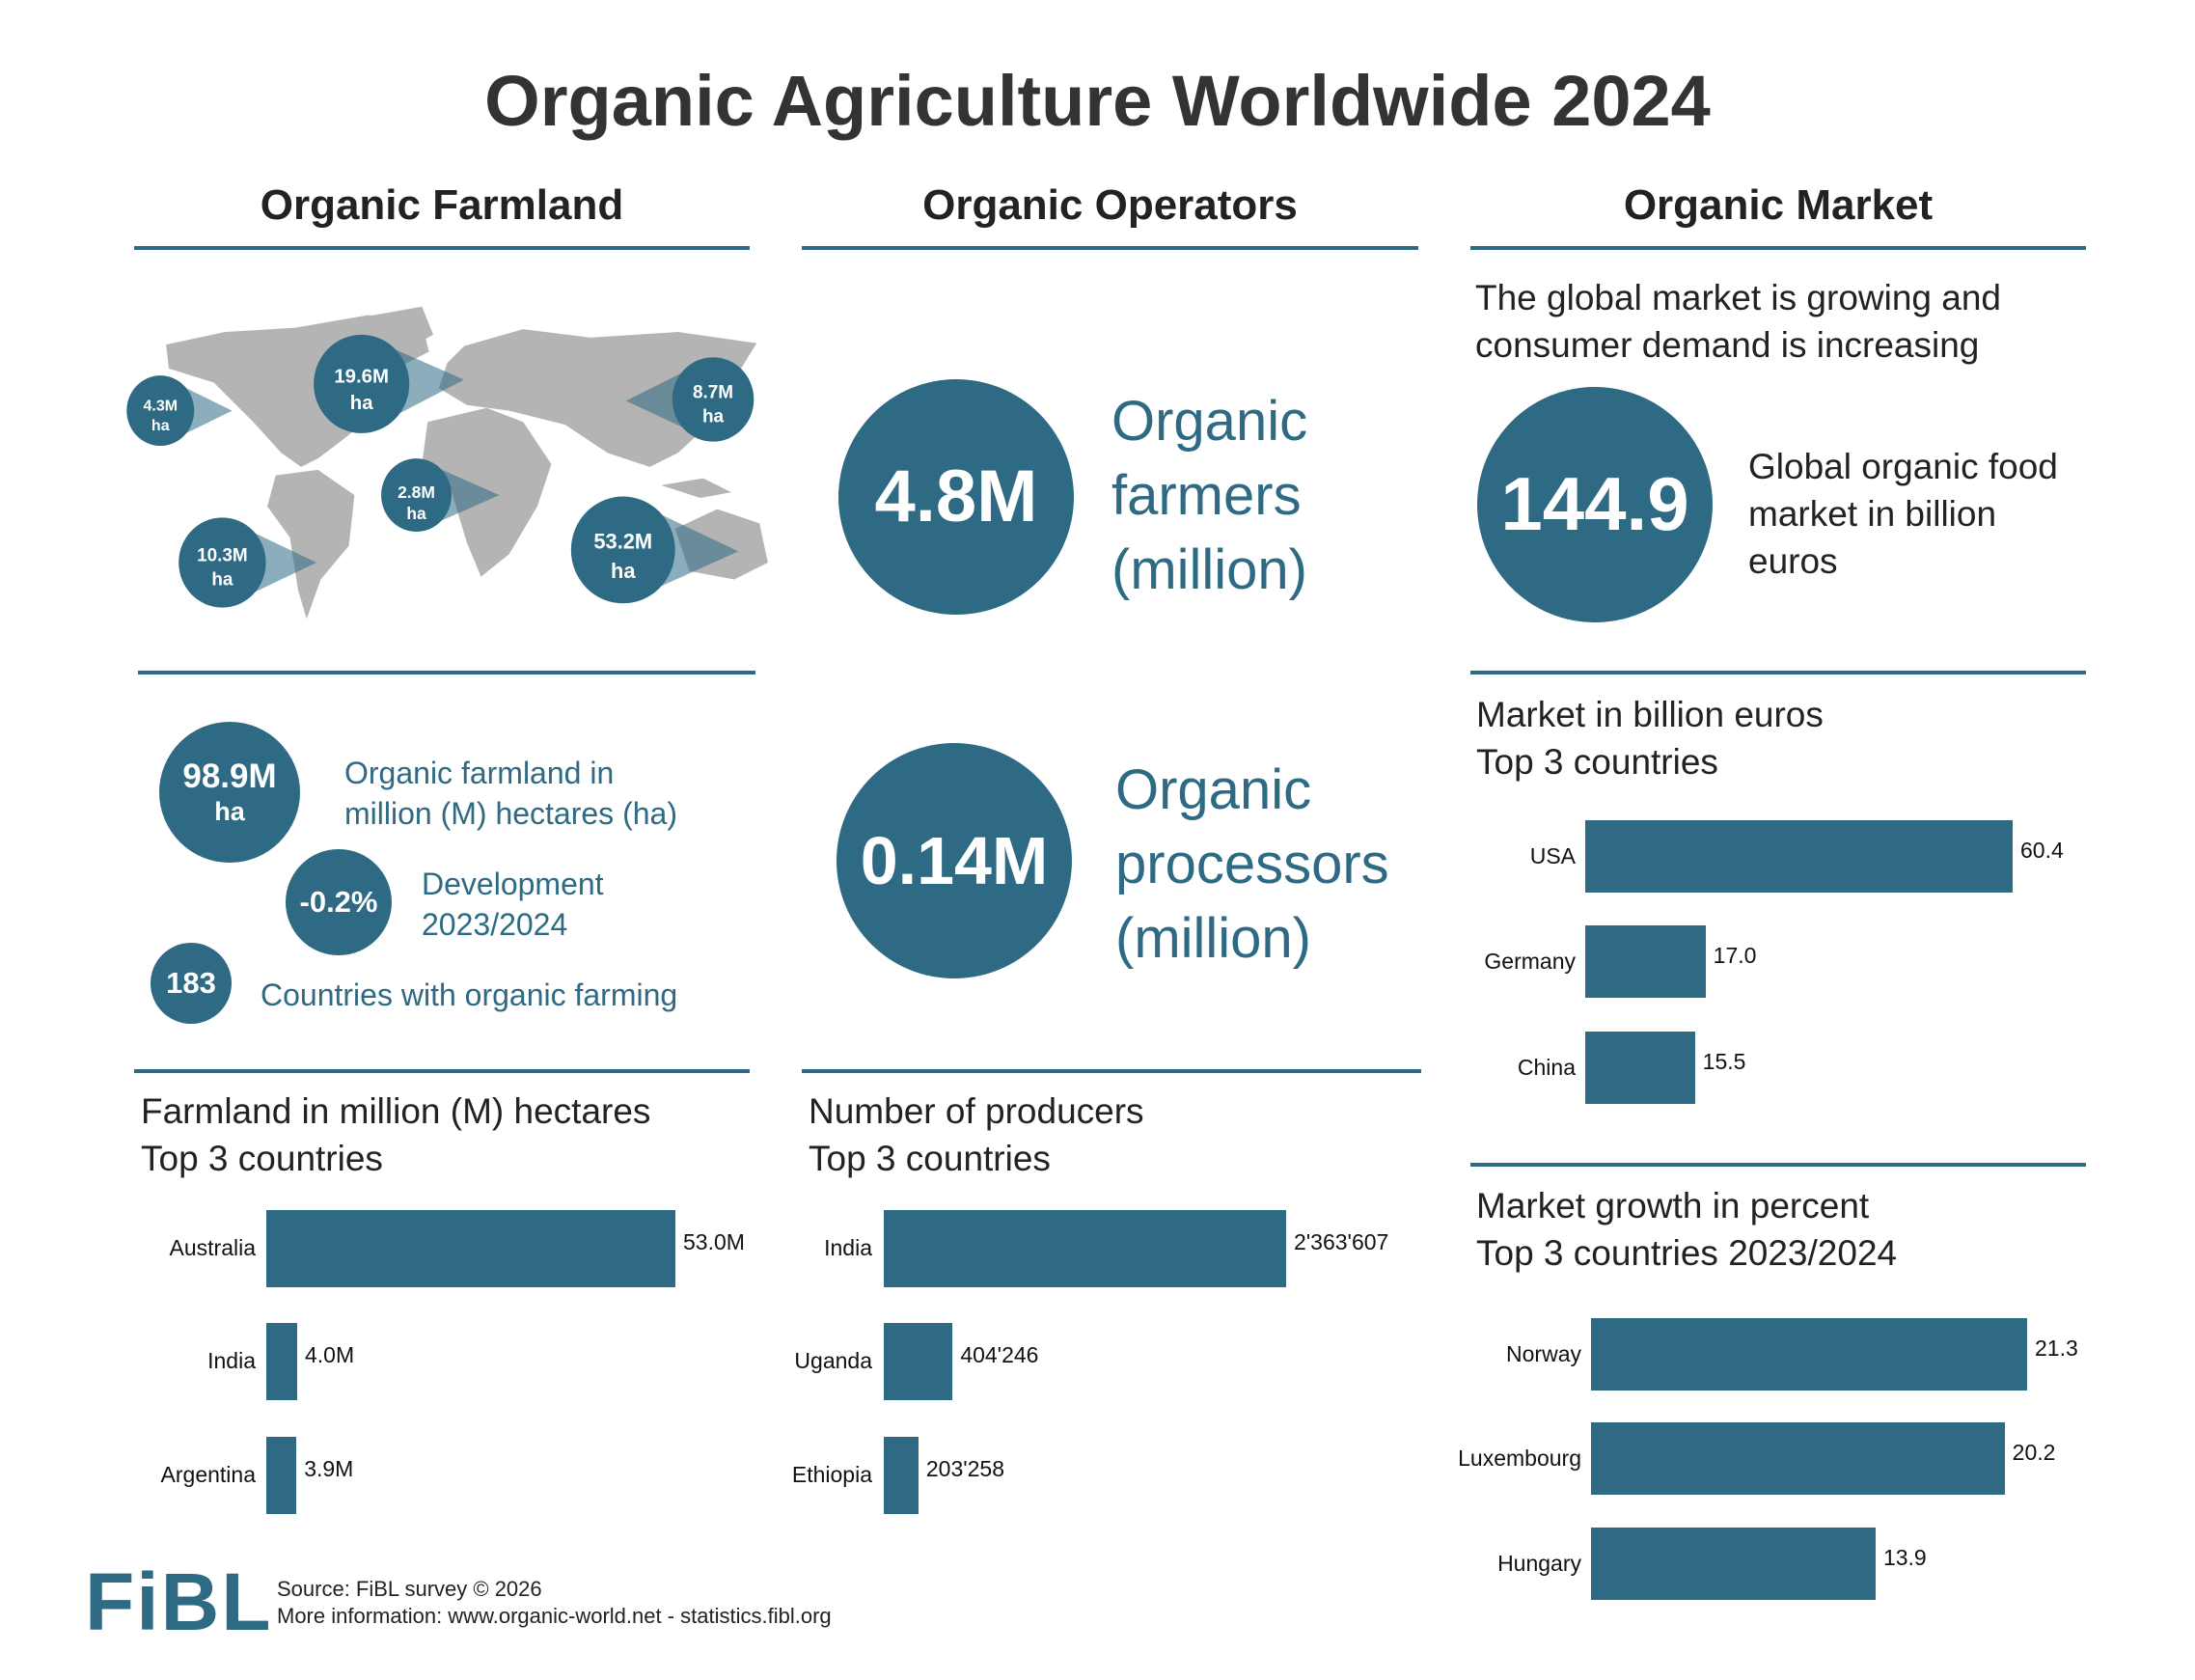  I want to click on source-text: Source: FiBL survey © 2026, so click(409, 1589).